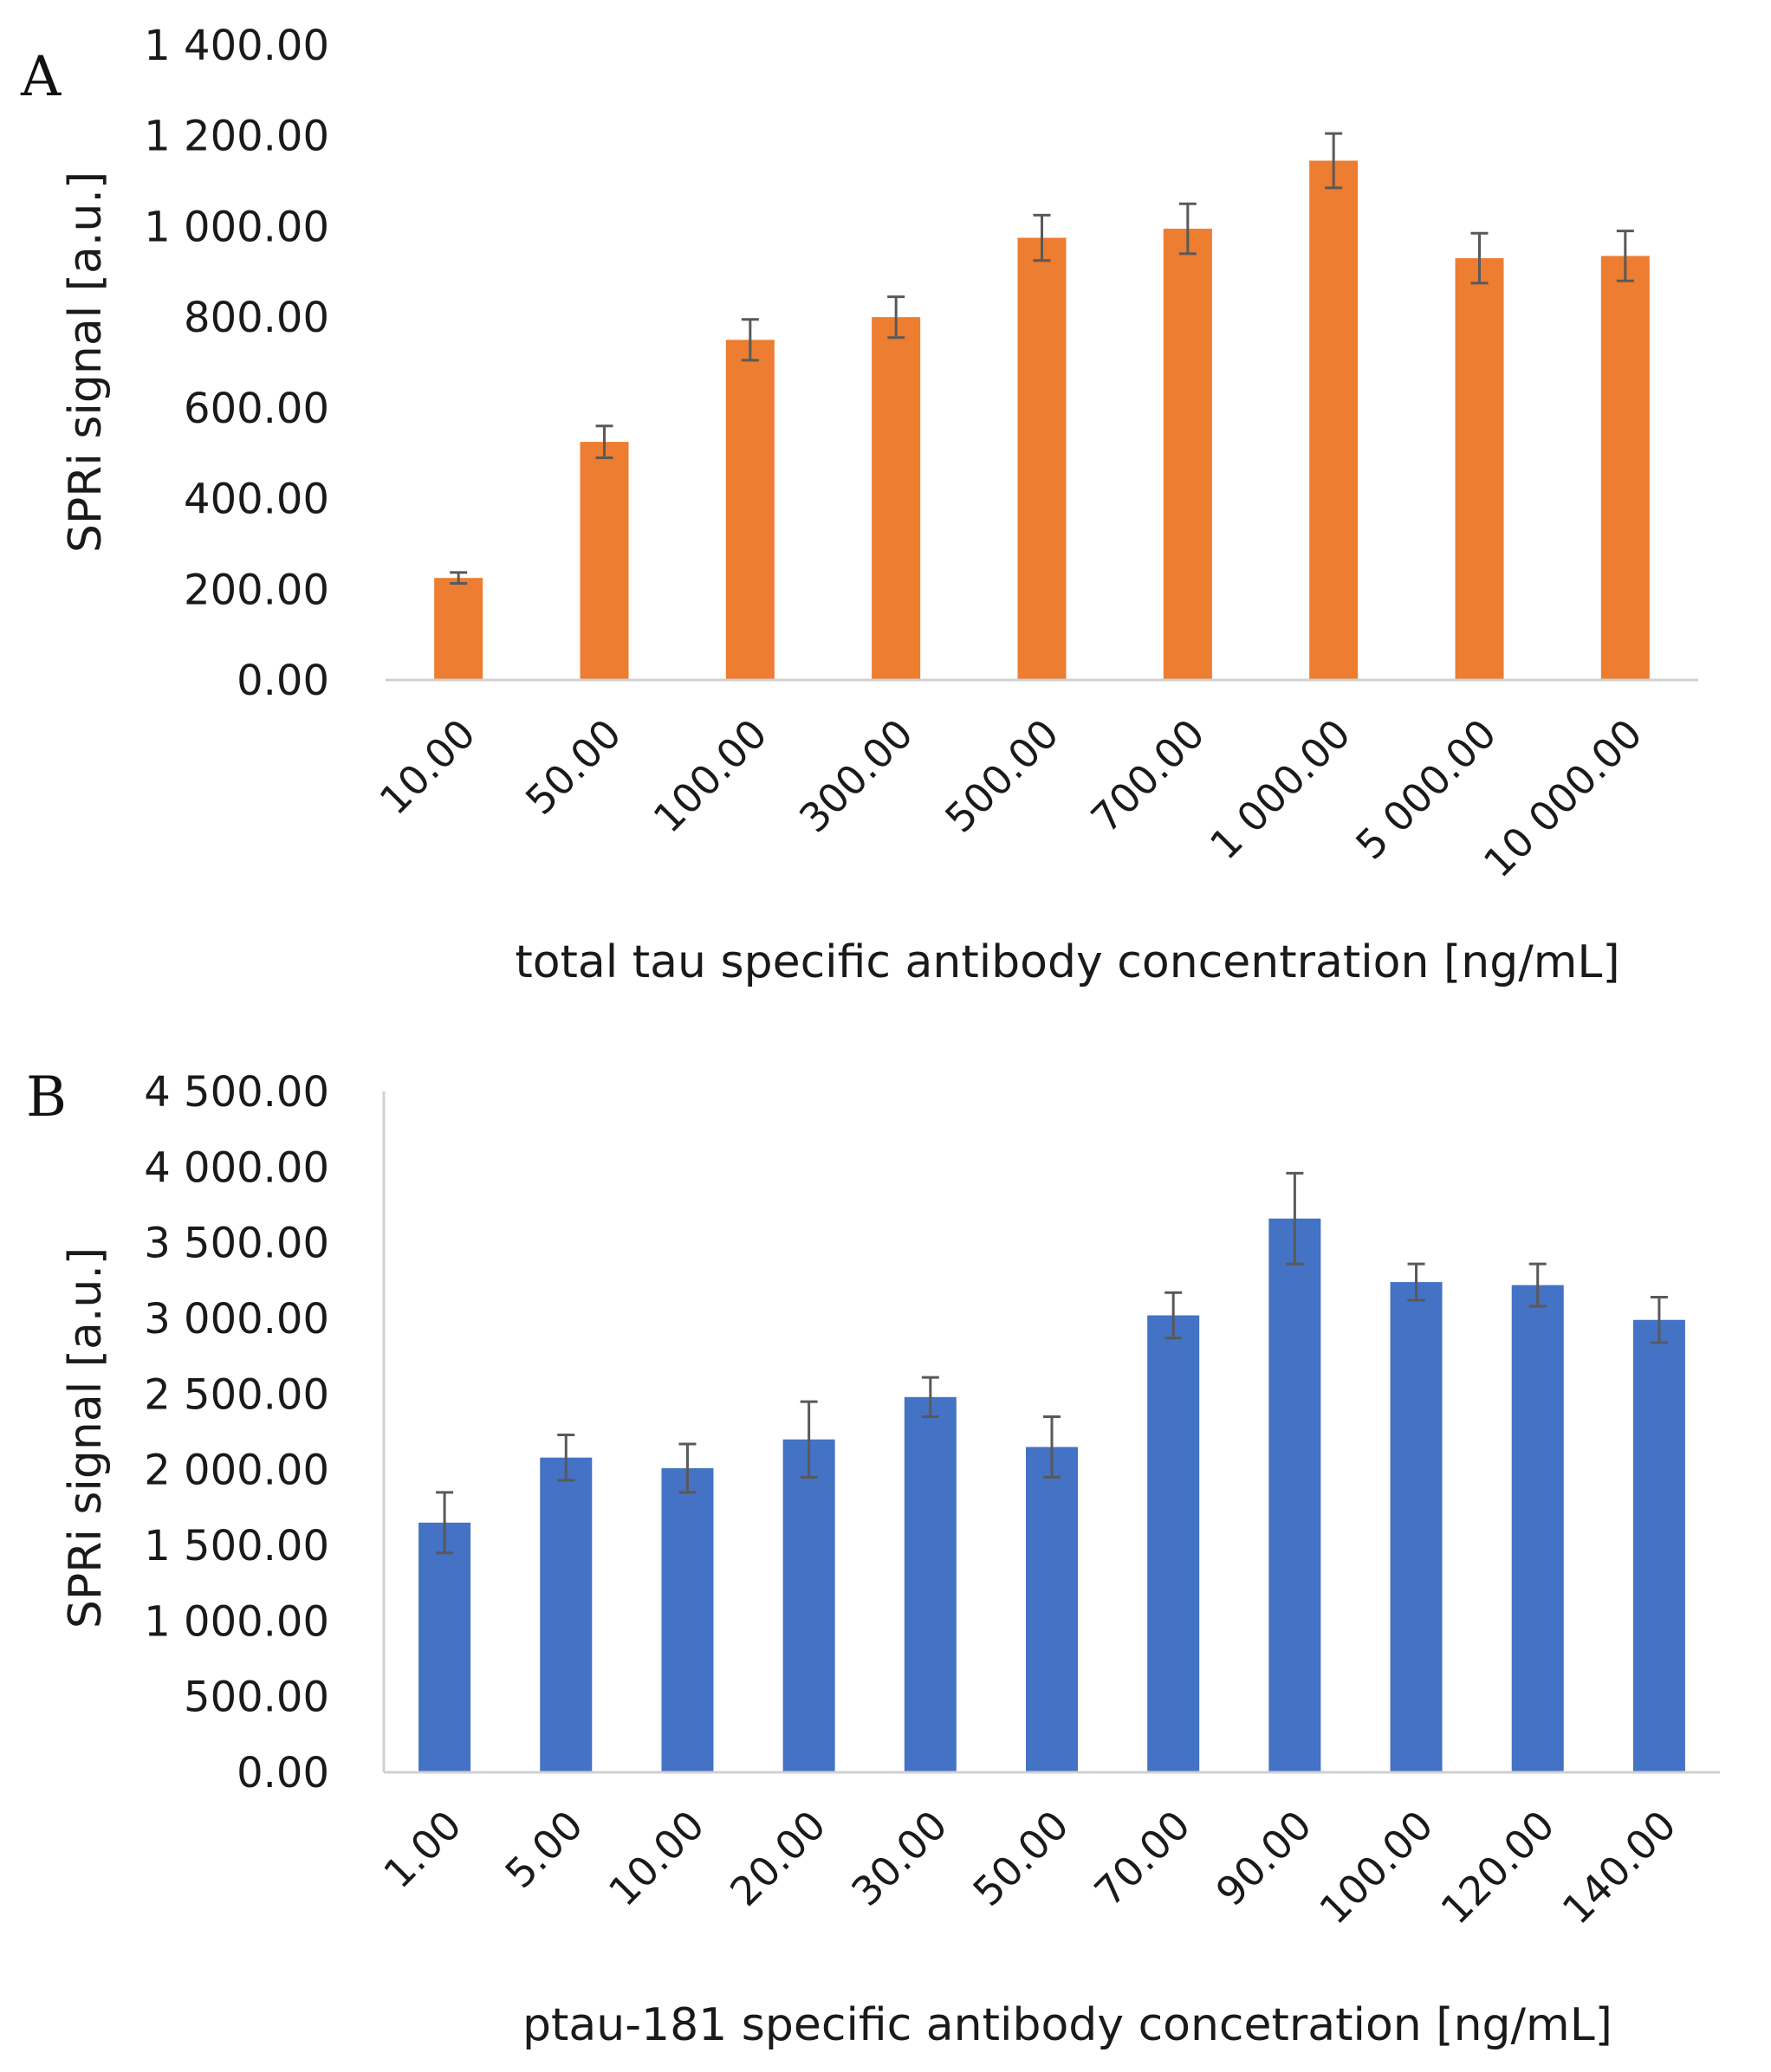 The height and width of the screenshot is (2072, 1771). Describe the element at coordinates (236, 1394) in the screenshot. I see `y-tick-label: 2 500.00` at that location.